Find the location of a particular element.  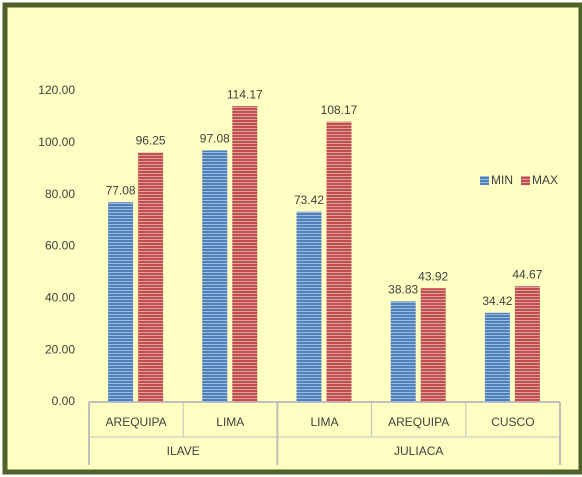

data-label: 96.25 is located at coordinates (151, 141).